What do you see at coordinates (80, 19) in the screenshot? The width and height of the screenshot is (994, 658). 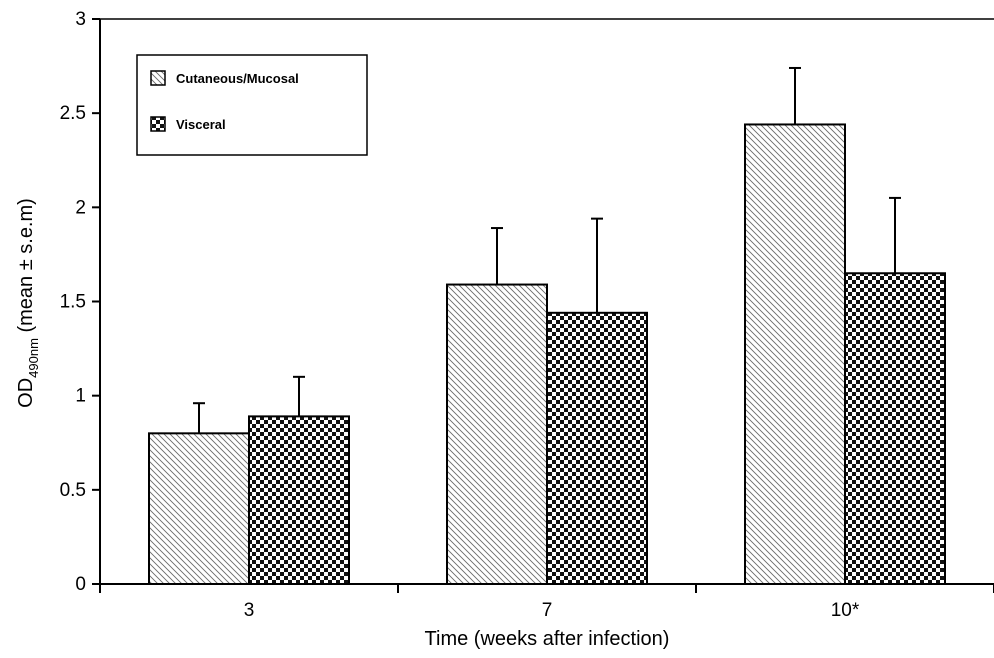 I see `y-tick-label: 3` at bounding box center [80, 19].